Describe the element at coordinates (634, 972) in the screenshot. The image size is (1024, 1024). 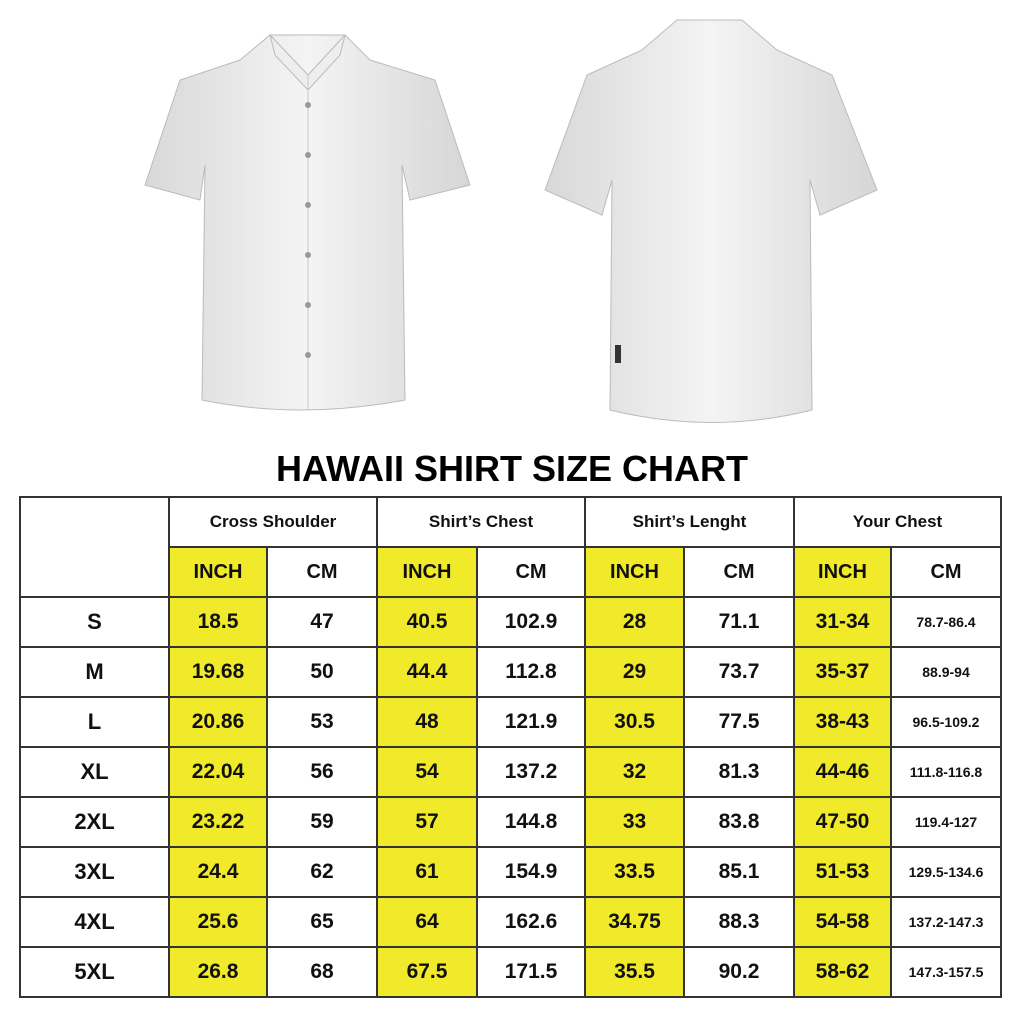
I see `value-cell: 35.5` at that location.